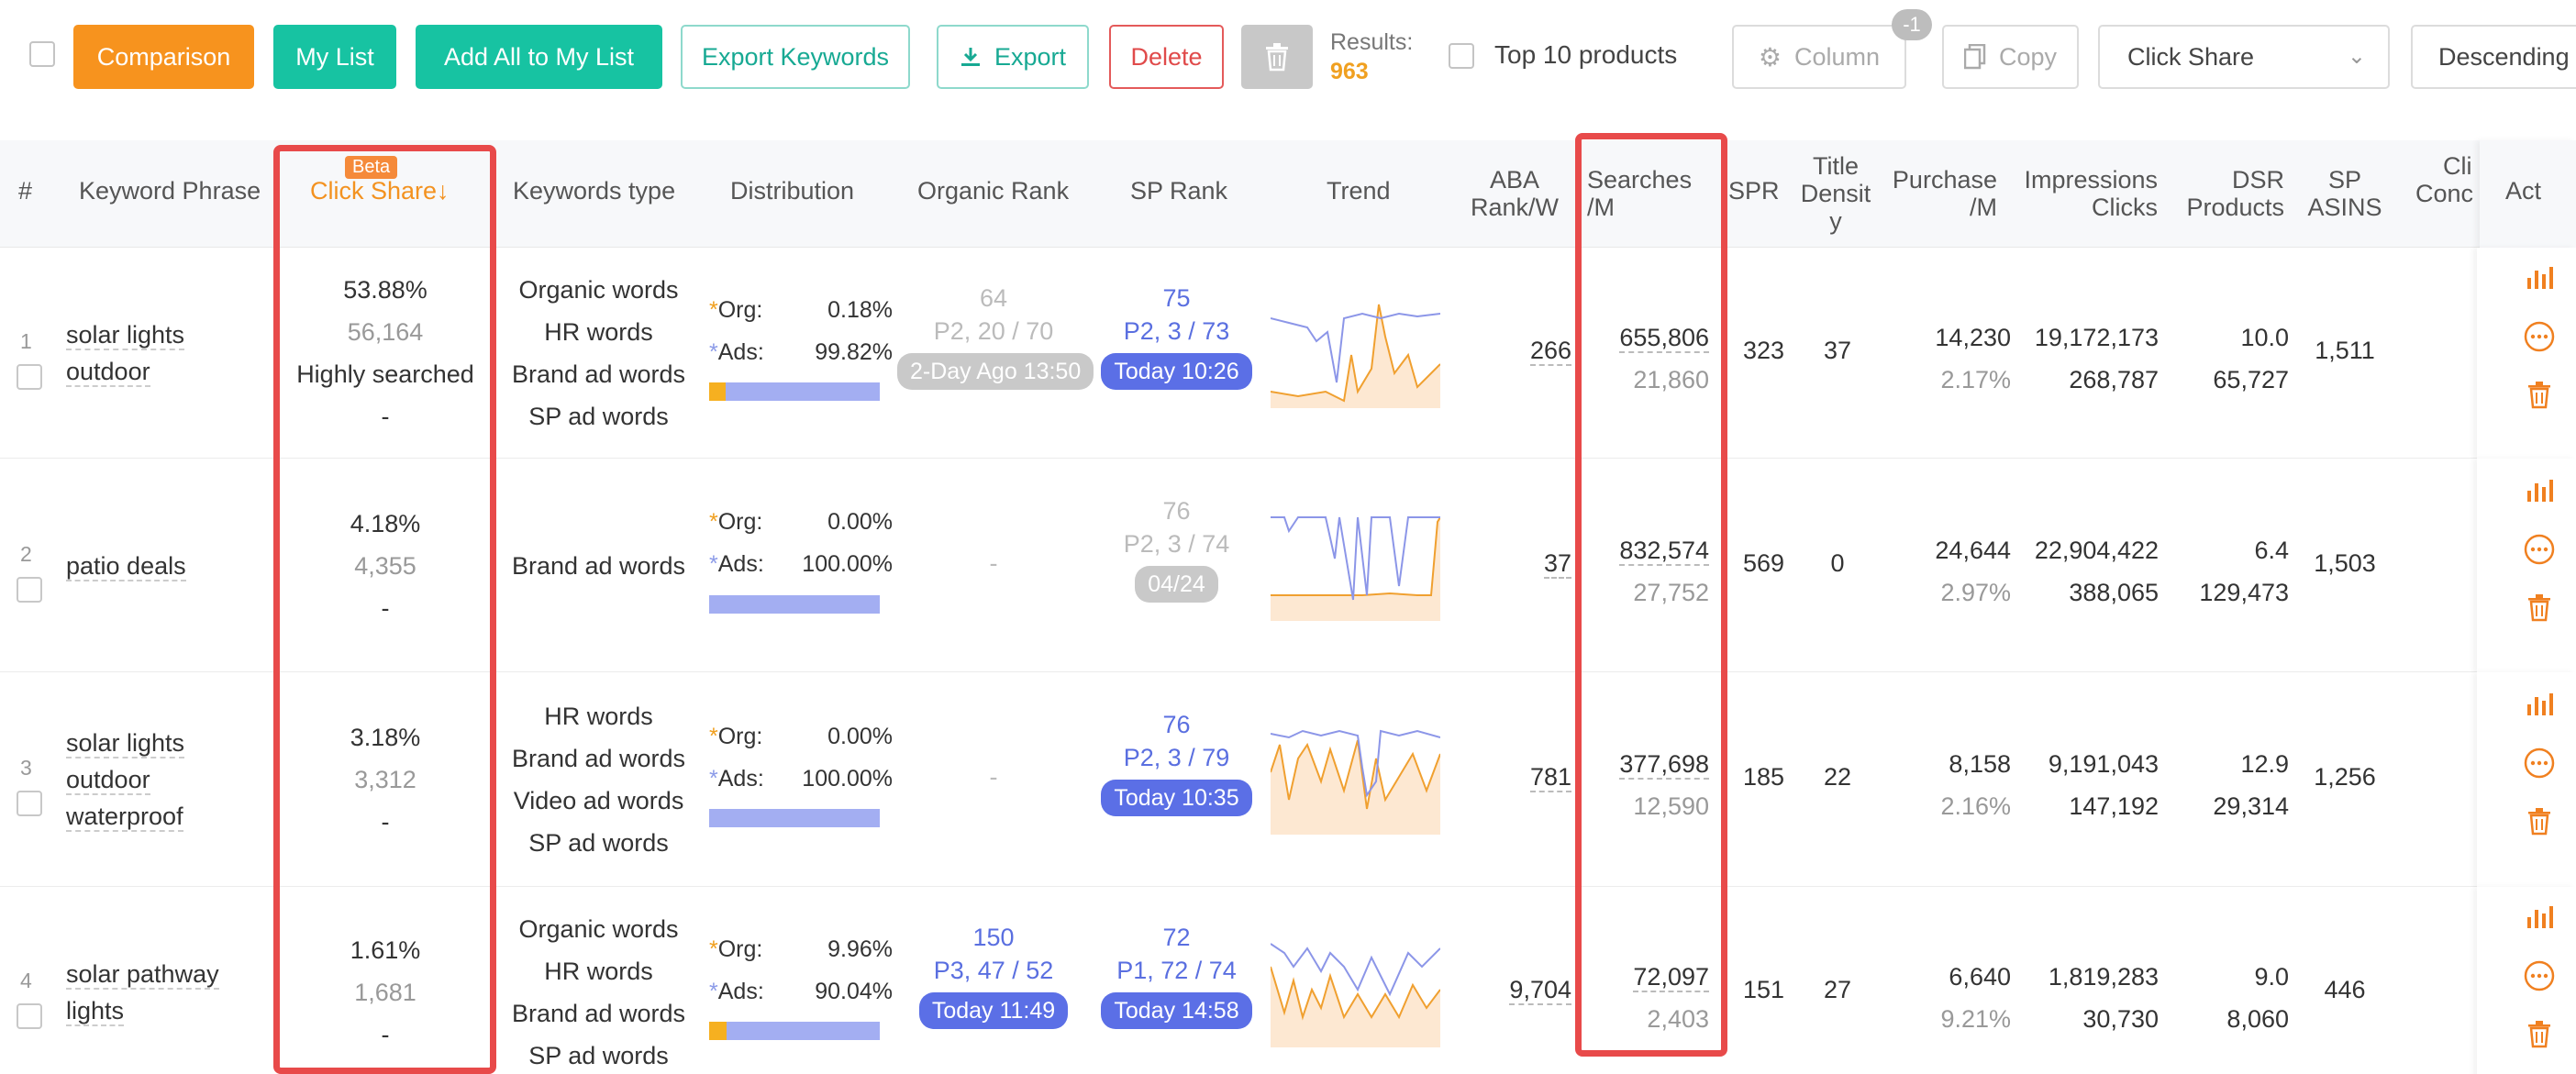  I want to click on keyword-line: solar lights, so click(125, 743).